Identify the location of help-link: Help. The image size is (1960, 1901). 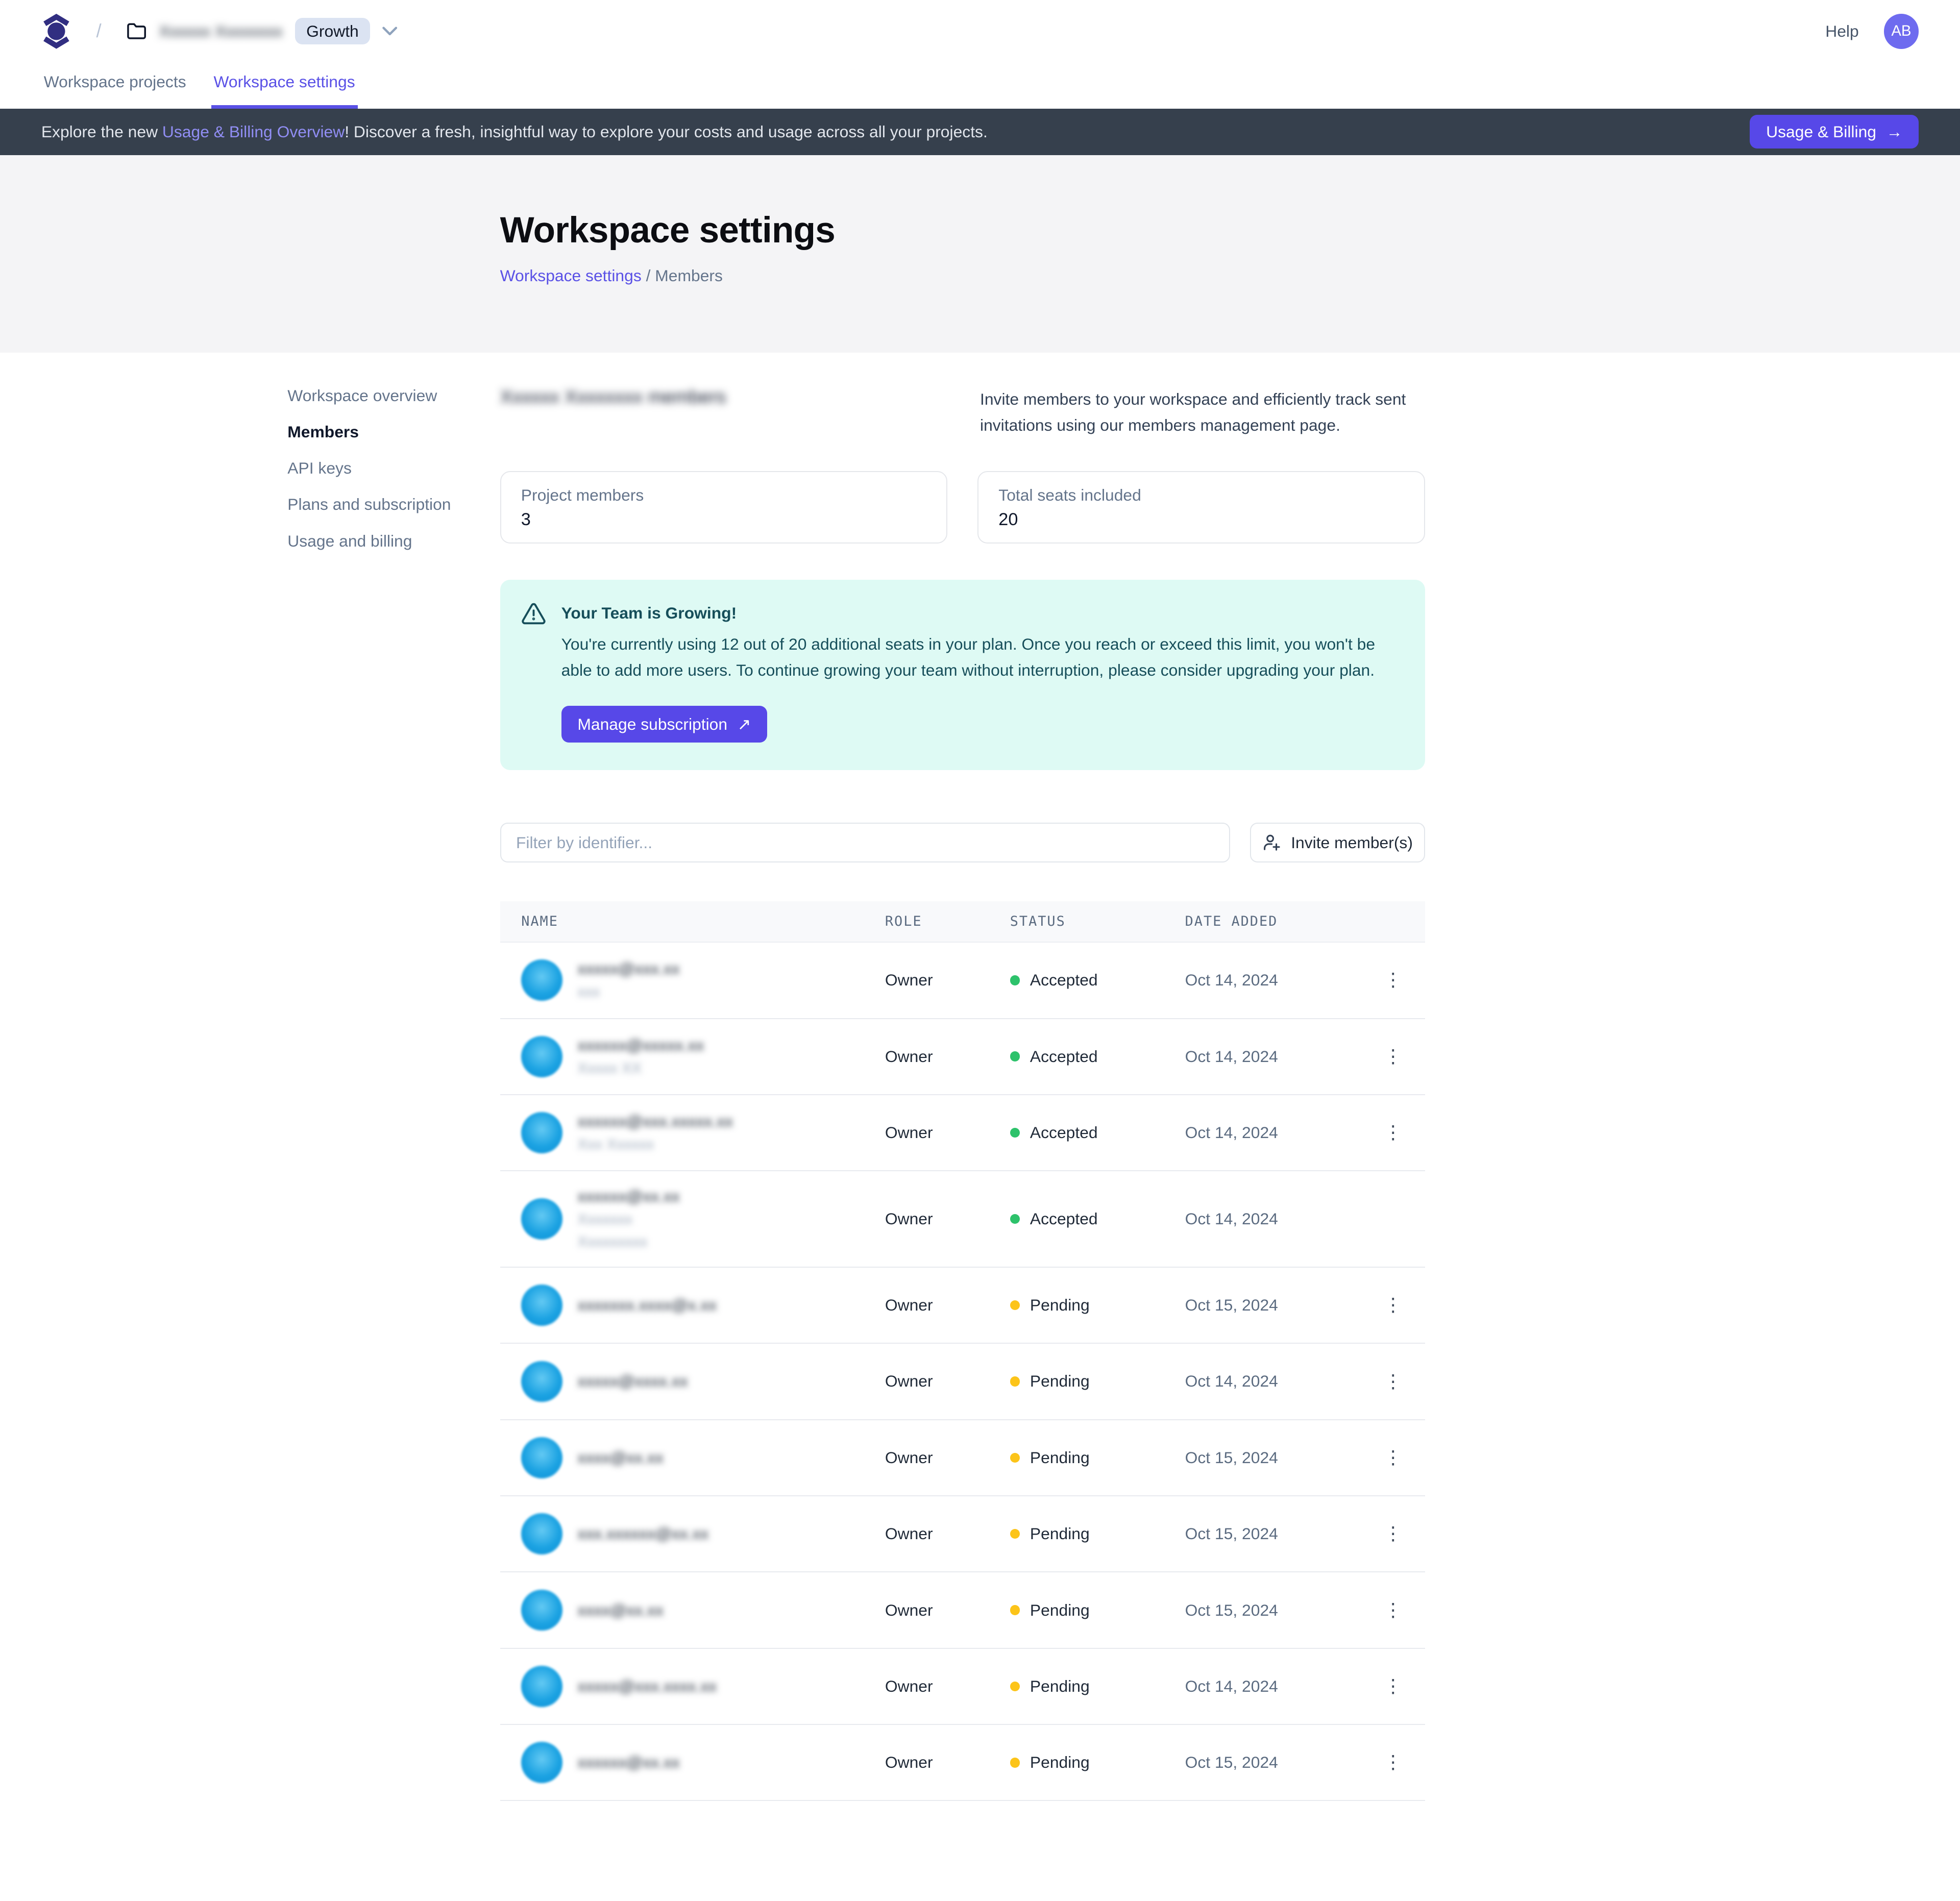
(1841, 31).